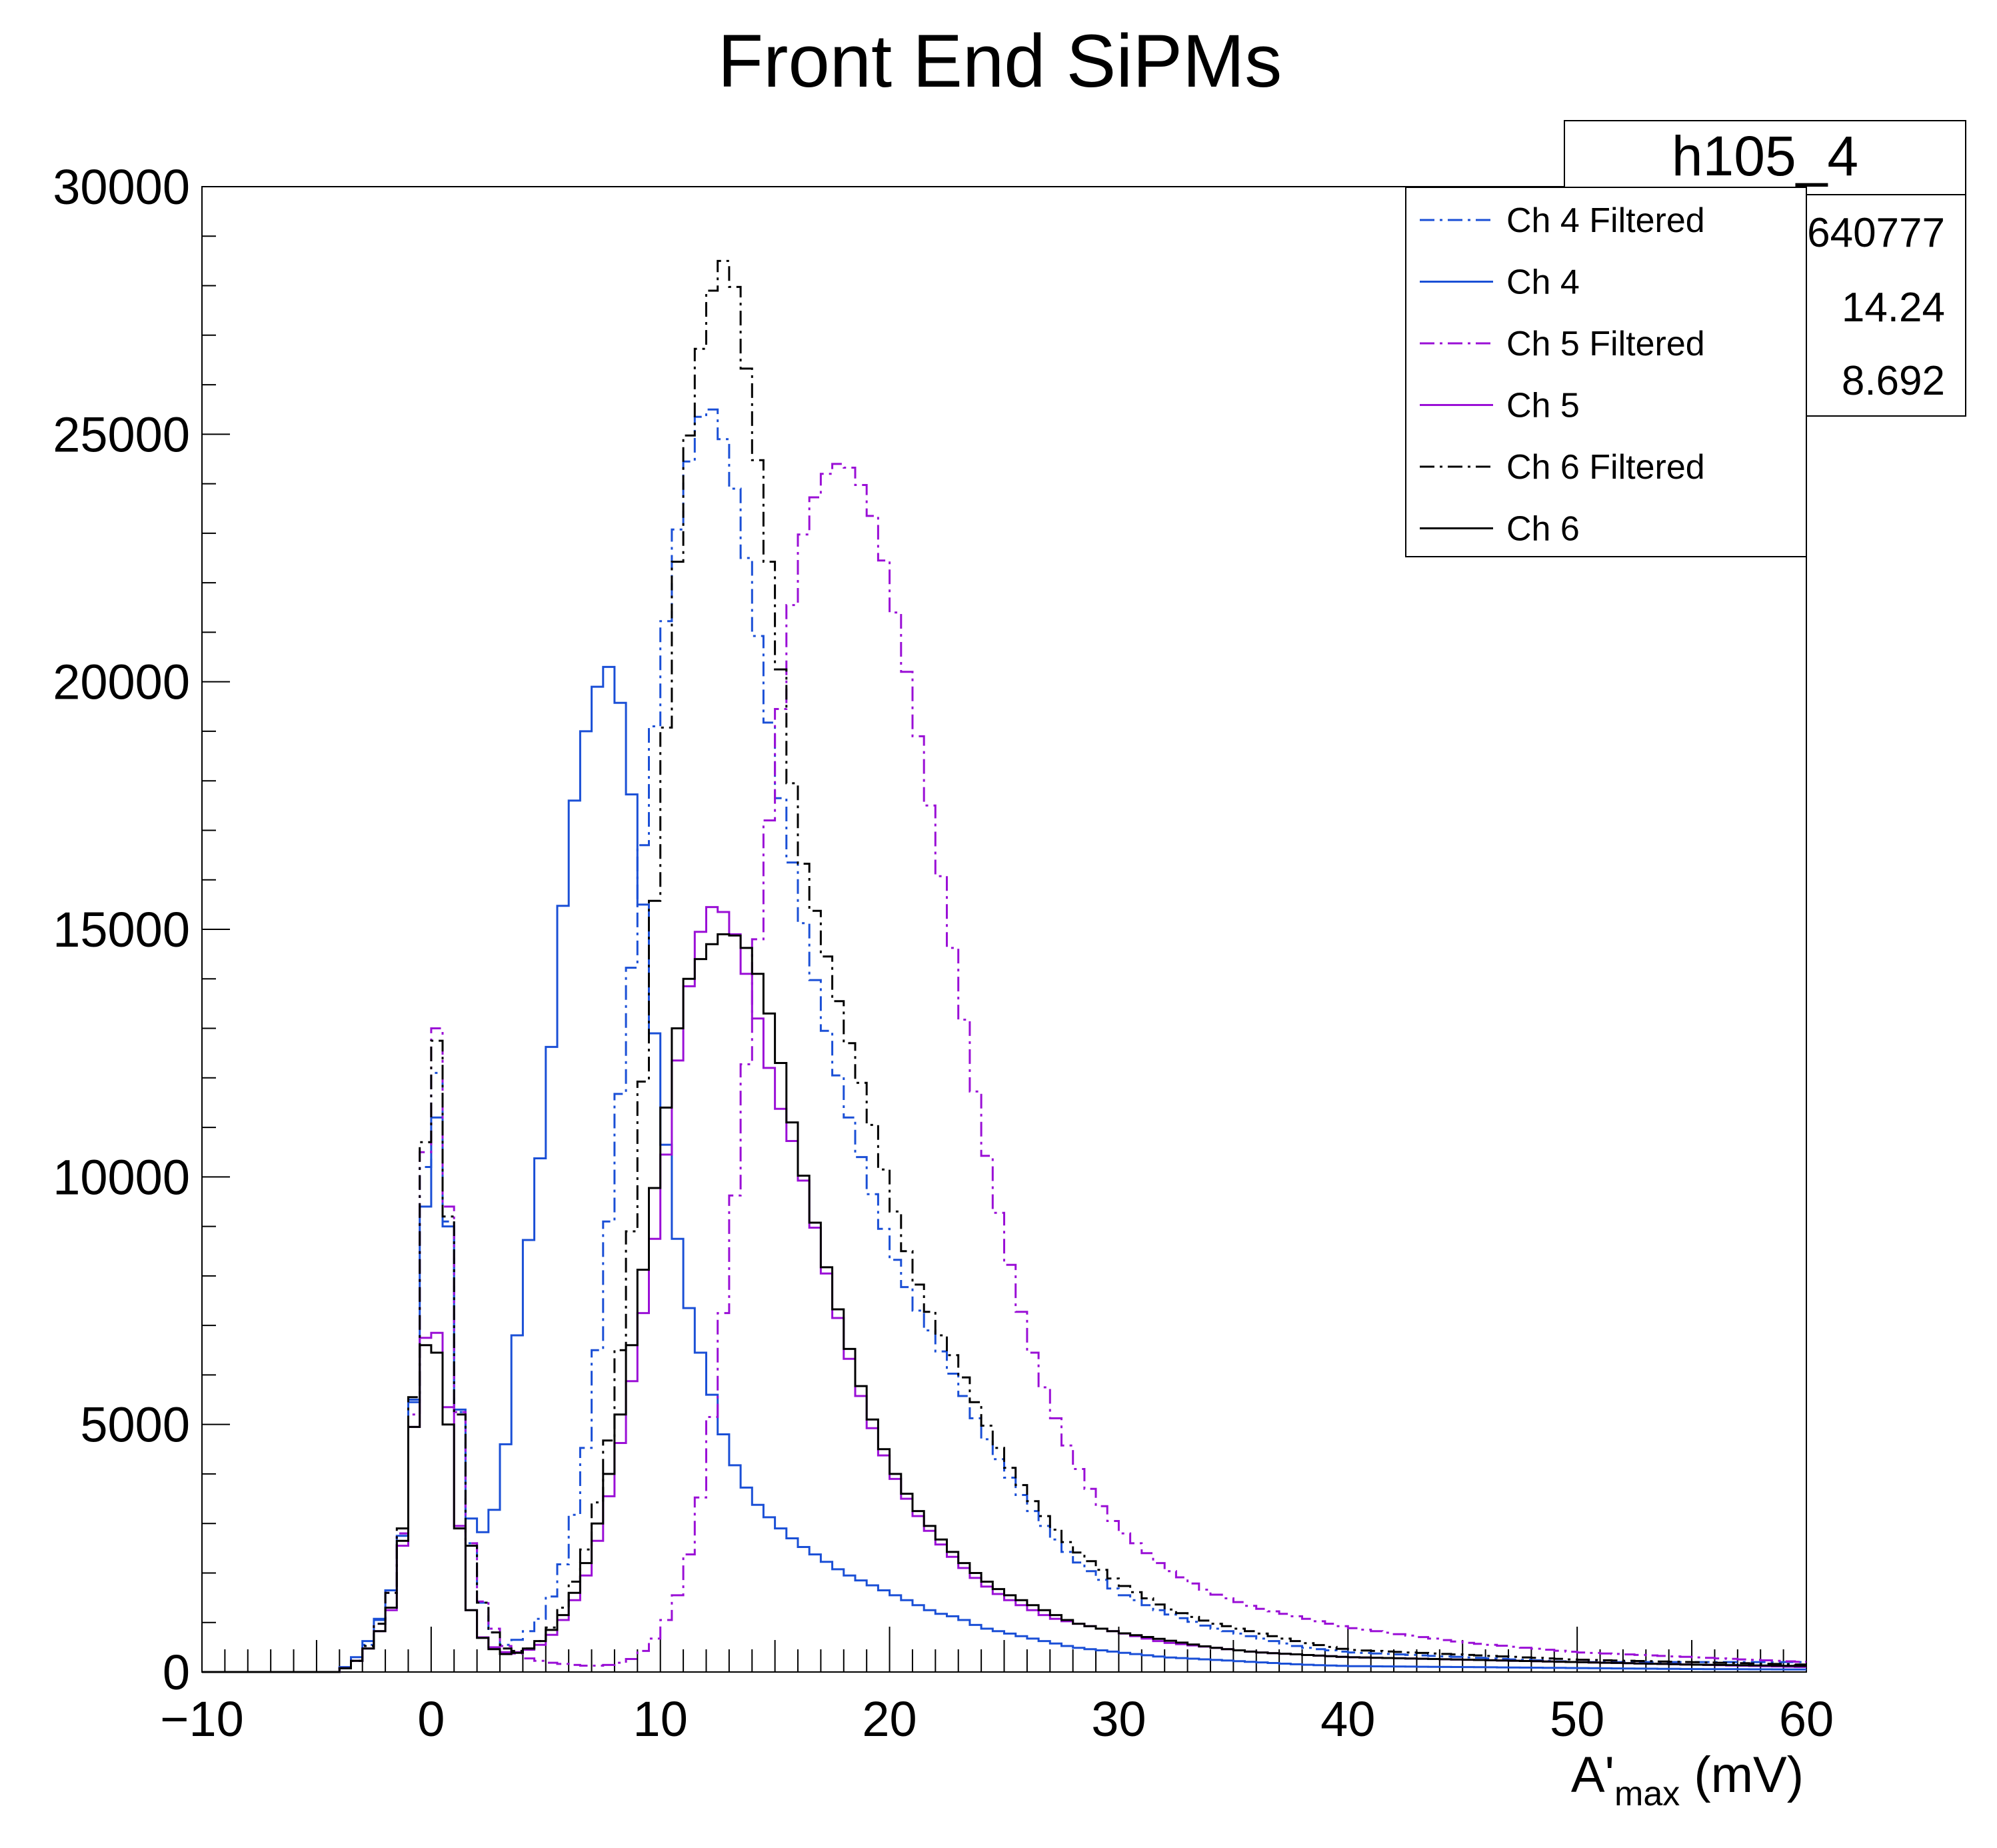 The width and height of the screenshot is (1997, 1848). I want to click on stats-stddev: 8.692, so click(1893, 381).